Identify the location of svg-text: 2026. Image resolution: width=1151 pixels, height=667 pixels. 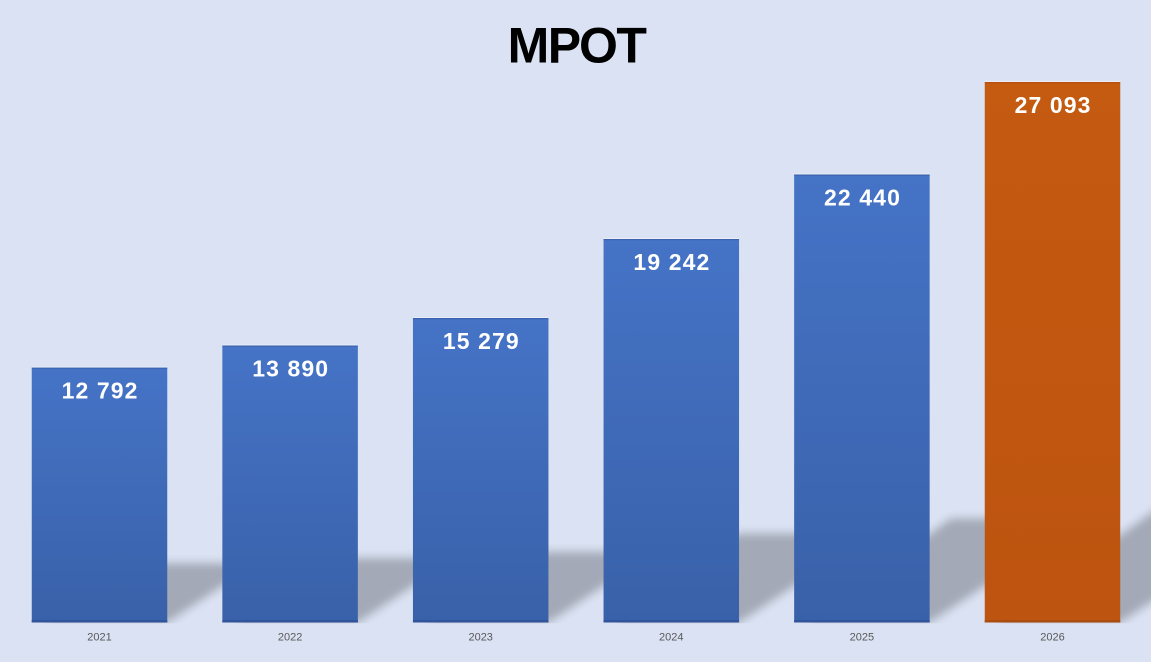
(1052, 638).